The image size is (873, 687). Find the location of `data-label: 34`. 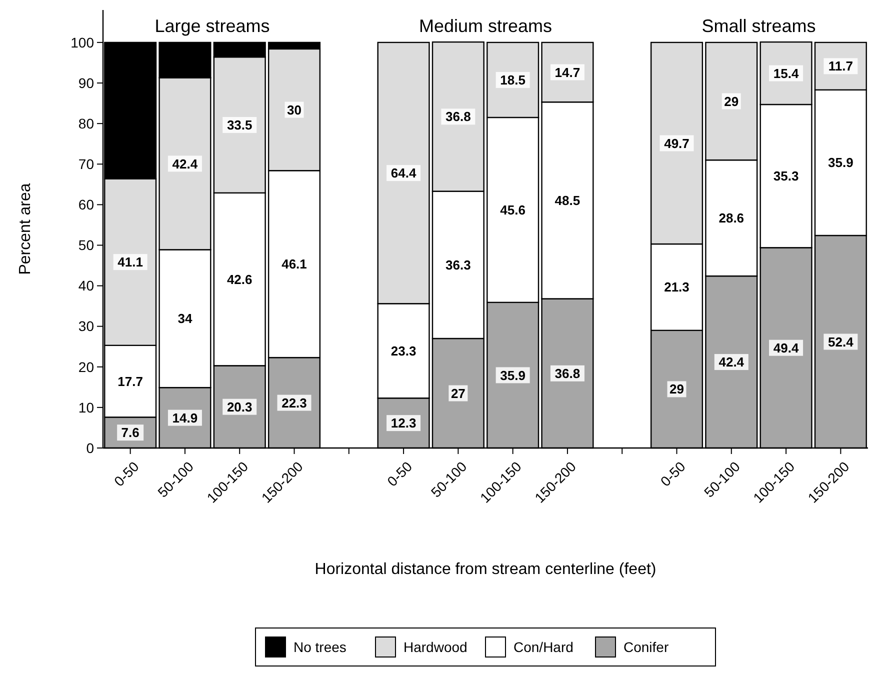

data-label: 34 is located at coordinates (185, 318).